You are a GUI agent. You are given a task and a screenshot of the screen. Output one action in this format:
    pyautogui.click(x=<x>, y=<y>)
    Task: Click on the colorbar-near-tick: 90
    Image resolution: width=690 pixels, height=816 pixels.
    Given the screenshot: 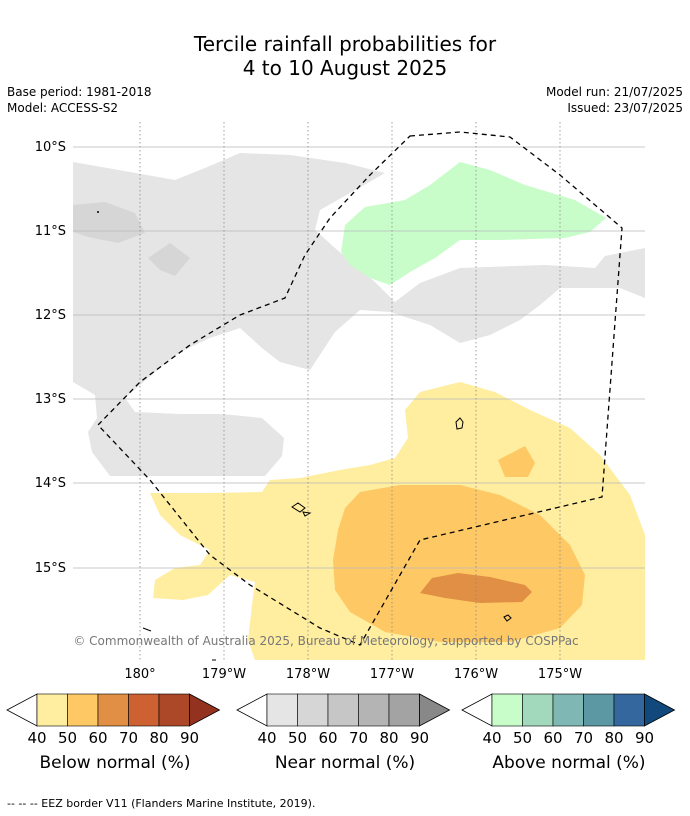 What is the action you would take?
    pyautogui.click(x=419, y=738)
    